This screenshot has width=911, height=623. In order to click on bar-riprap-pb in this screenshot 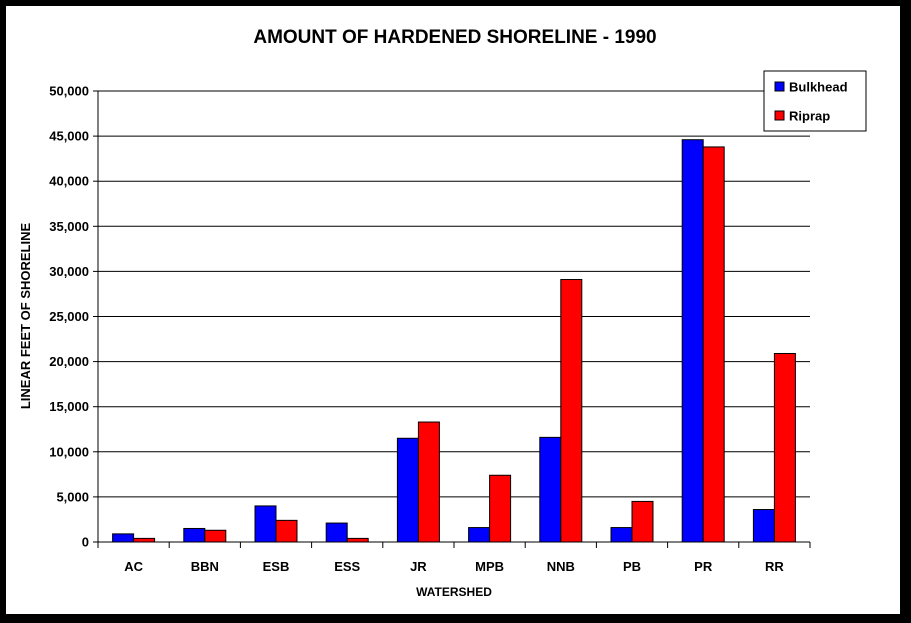, I will do `click(642, 521)`.